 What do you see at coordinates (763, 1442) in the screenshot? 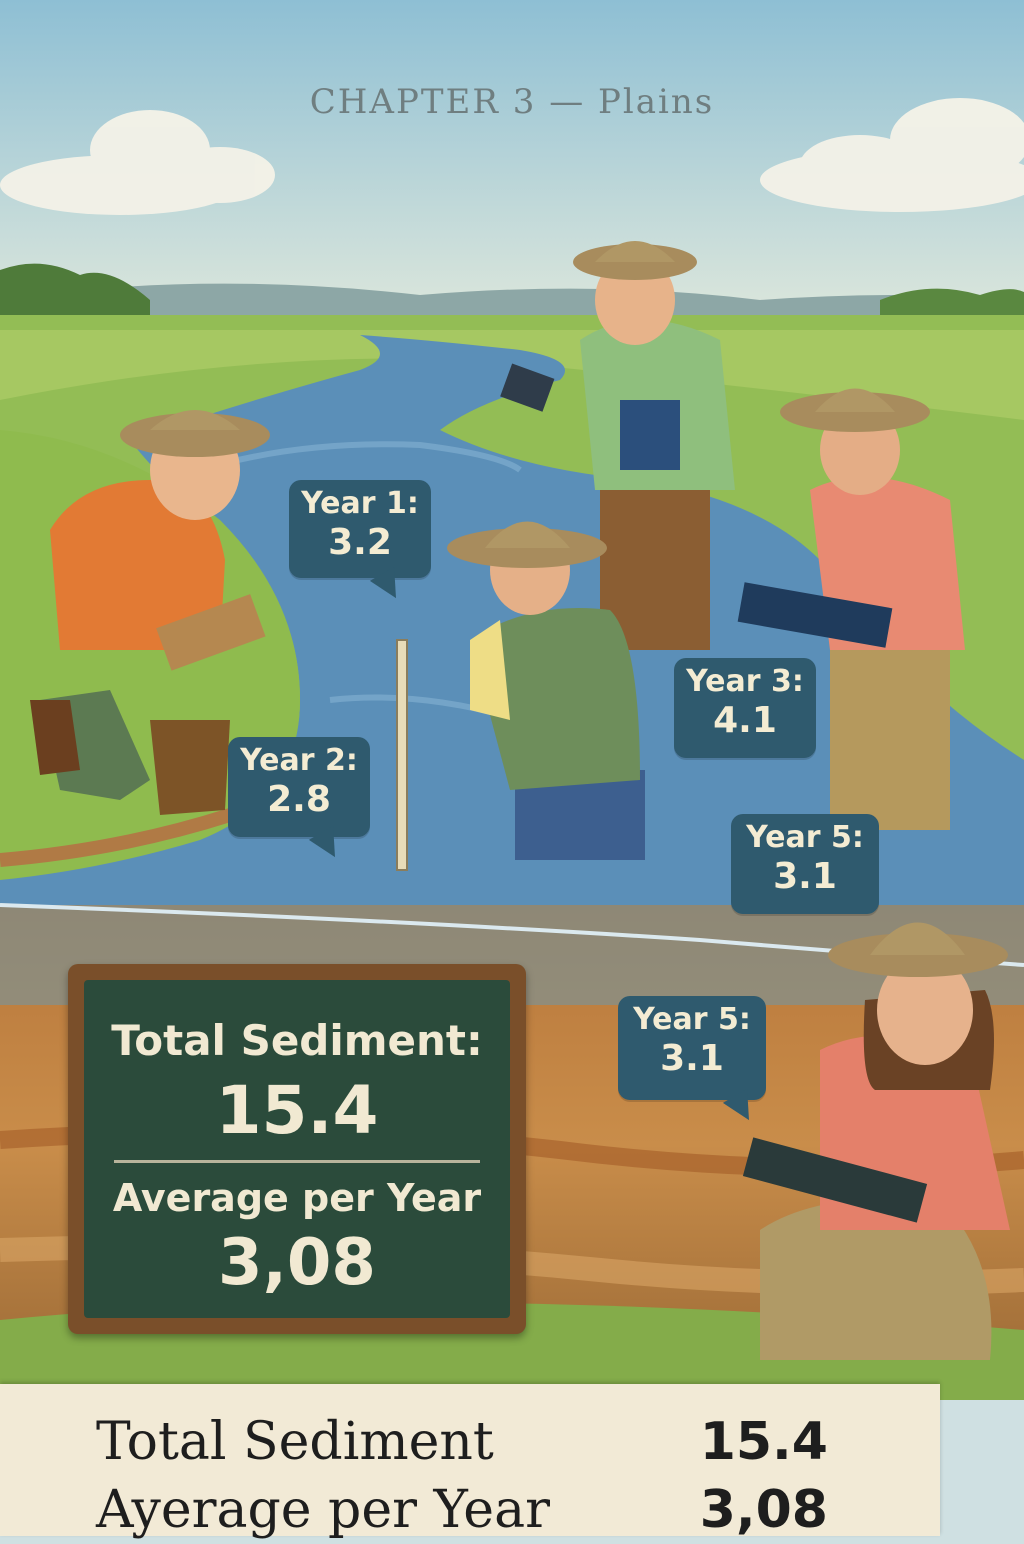
I see `summary-total-value: 15.4` at bounding box center [763, 1442].